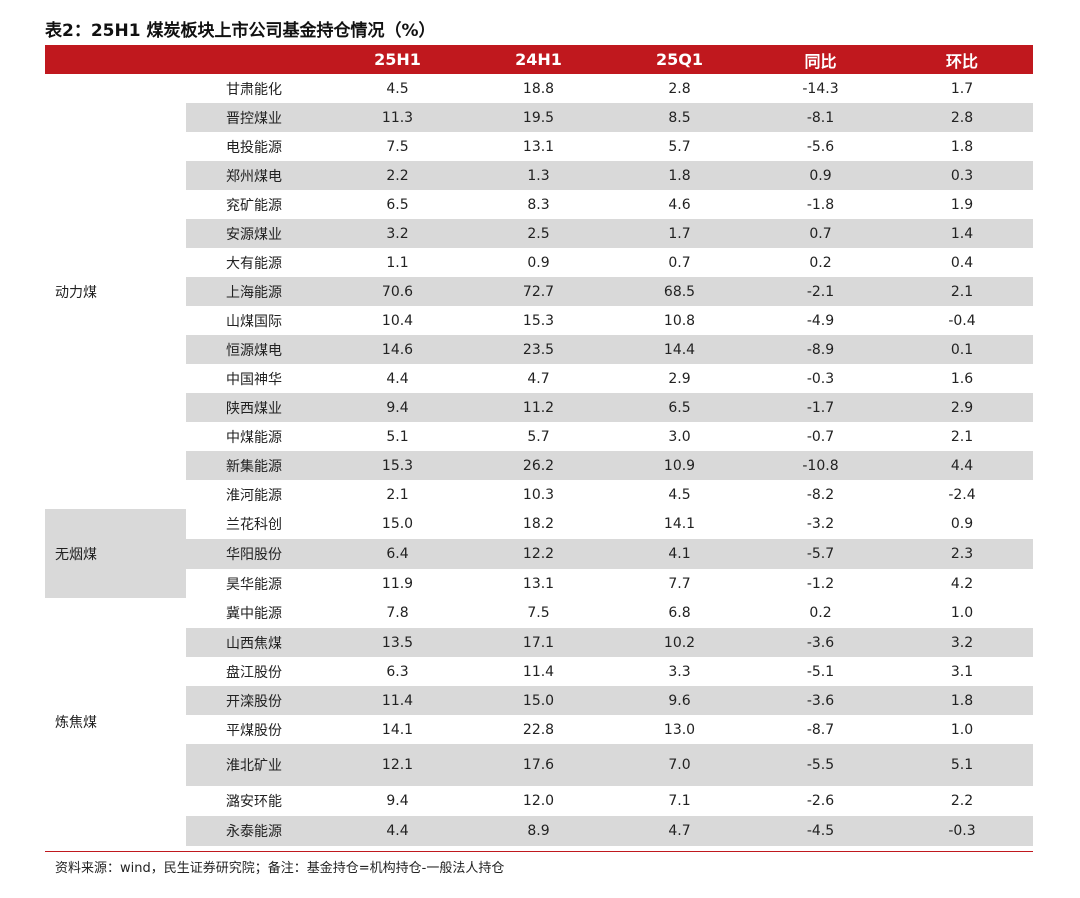 This screenshot has height=898, width=1080. What do you see at coordinates (397, 700) in the screenshot?
I see `value-25h1-cell: 11.4` at bounding box center [397, 700].